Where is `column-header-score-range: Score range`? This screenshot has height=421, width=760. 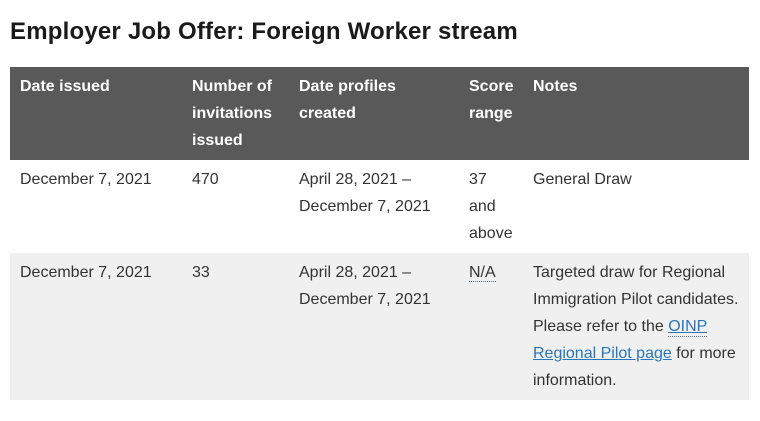
column-header-score-range: Score range is located at coordinates (491, 113).